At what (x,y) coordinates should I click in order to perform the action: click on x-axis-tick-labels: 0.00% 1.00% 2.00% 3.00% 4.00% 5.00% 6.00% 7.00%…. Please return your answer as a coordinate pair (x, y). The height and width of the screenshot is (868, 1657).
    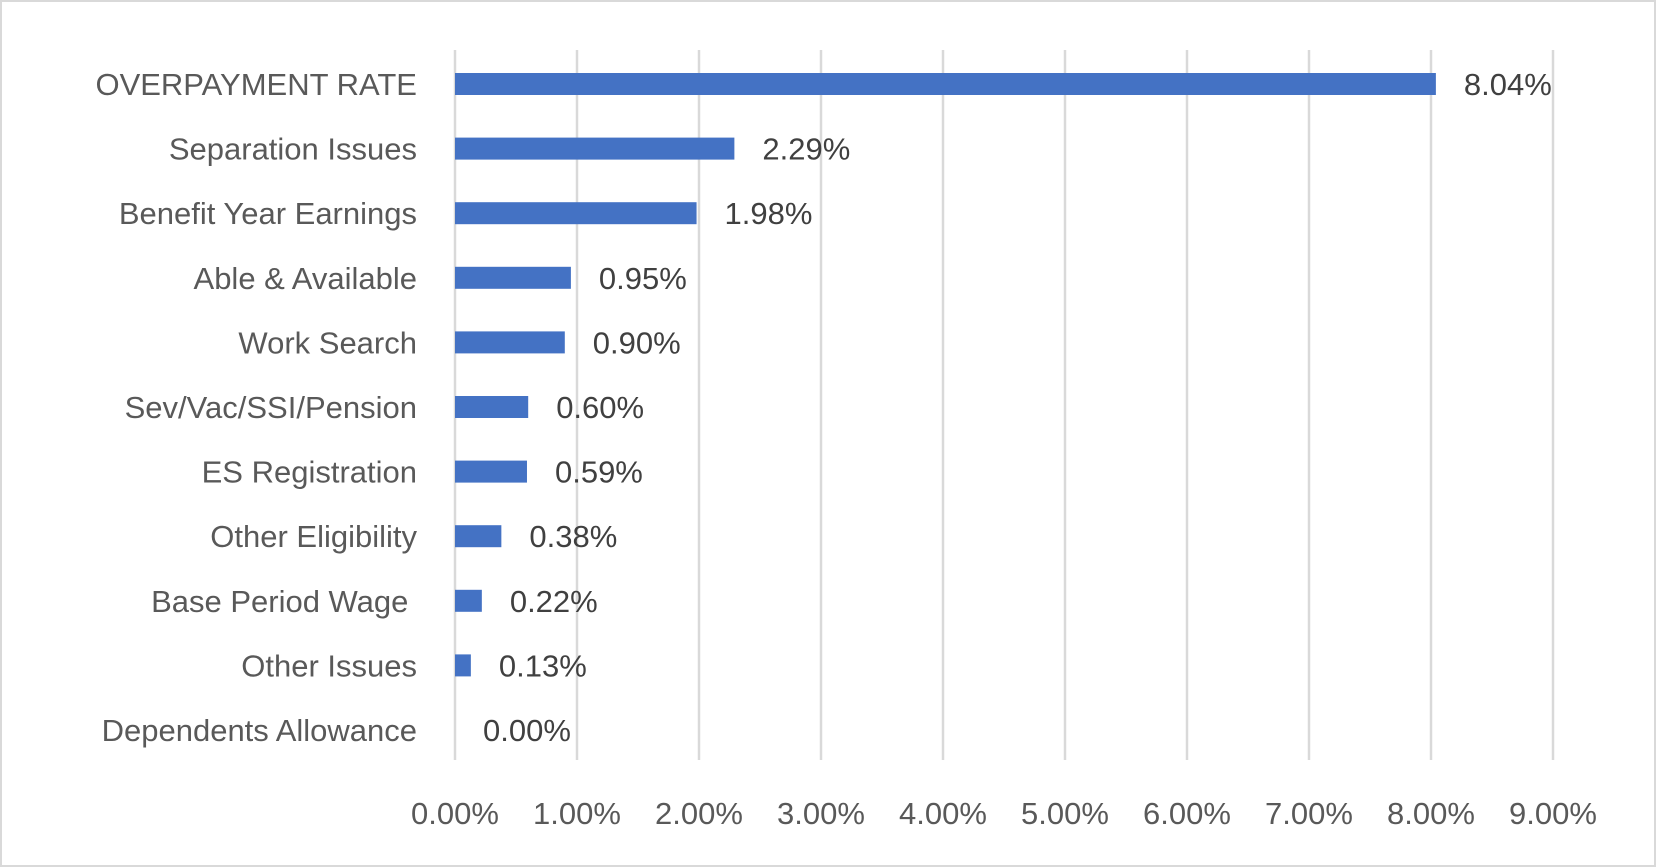
    Looking at the image, I should click on (1004, 813).